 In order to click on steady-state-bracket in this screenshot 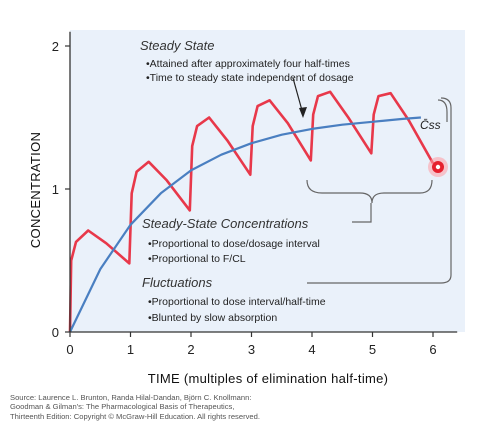, I will do `click(369, 191)`.